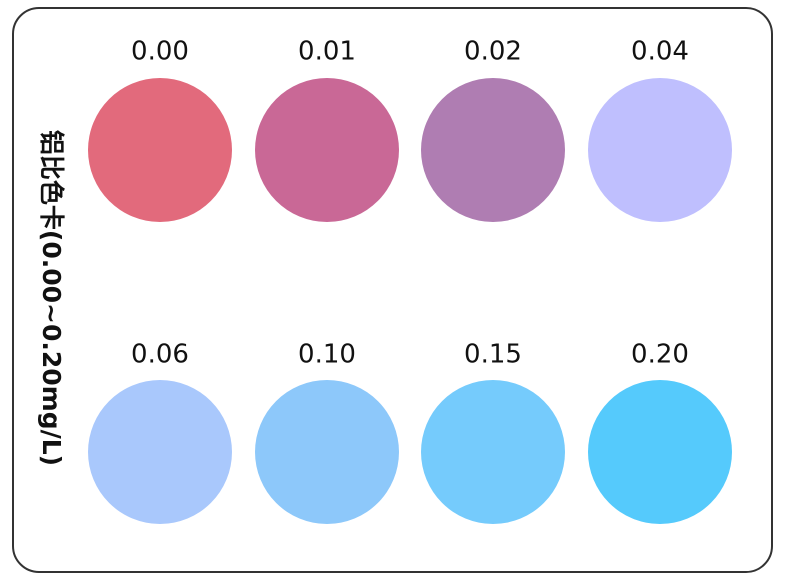 This screenshot has height=579, width=785. I want to click on swatch-label: 0.00, so click(160, 52).